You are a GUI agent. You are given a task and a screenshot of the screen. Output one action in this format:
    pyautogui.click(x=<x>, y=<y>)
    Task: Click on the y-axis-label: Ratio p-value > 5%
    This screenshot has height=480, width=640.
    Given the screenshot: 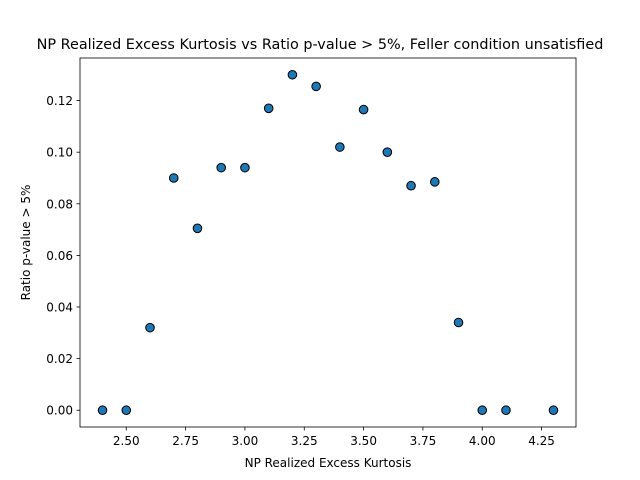 What is the action you would take?
    pyautogui.click(x=26, y=243)
    